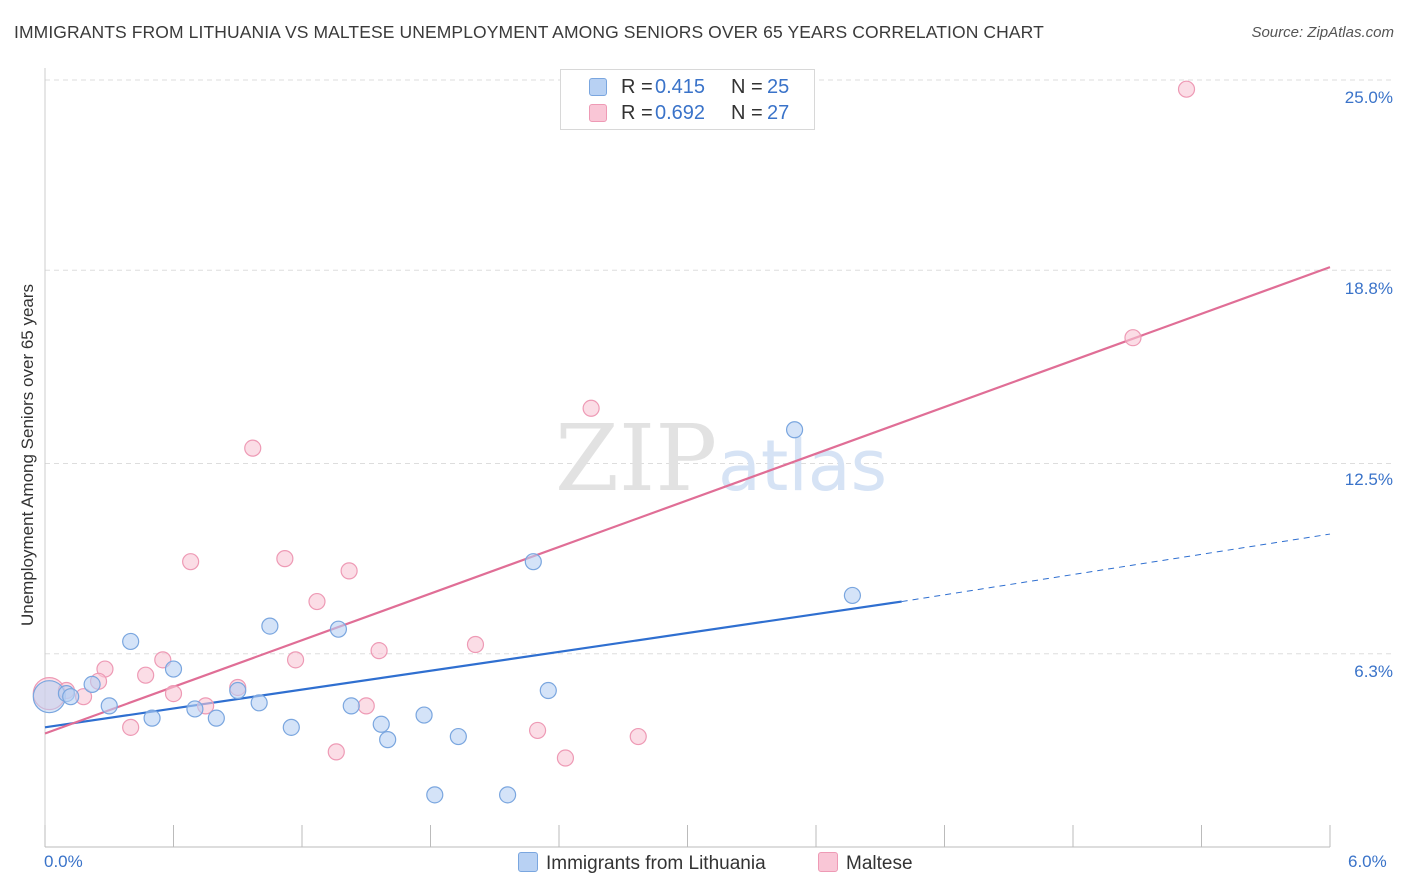 The width and height of the screenshot is (1406, 892). What do you see at coordinates (598, 87) in the screenshot?
I see `legend-swatch-lithuania` at bounding box center [598, 87].